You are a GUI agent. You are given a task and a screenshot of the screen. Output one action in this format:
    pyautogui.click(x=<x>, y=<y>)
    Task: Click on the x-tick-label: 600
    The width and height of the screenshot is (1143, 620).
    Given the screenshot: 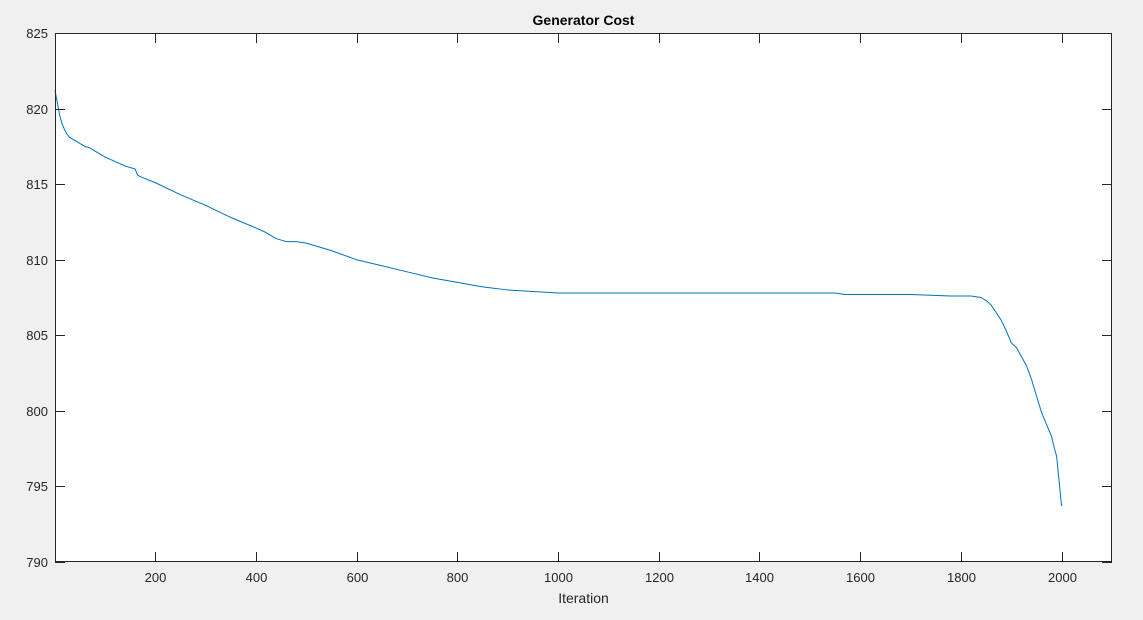 What is the action you would take?
    pyautogui.click(x=358, y=577)
    